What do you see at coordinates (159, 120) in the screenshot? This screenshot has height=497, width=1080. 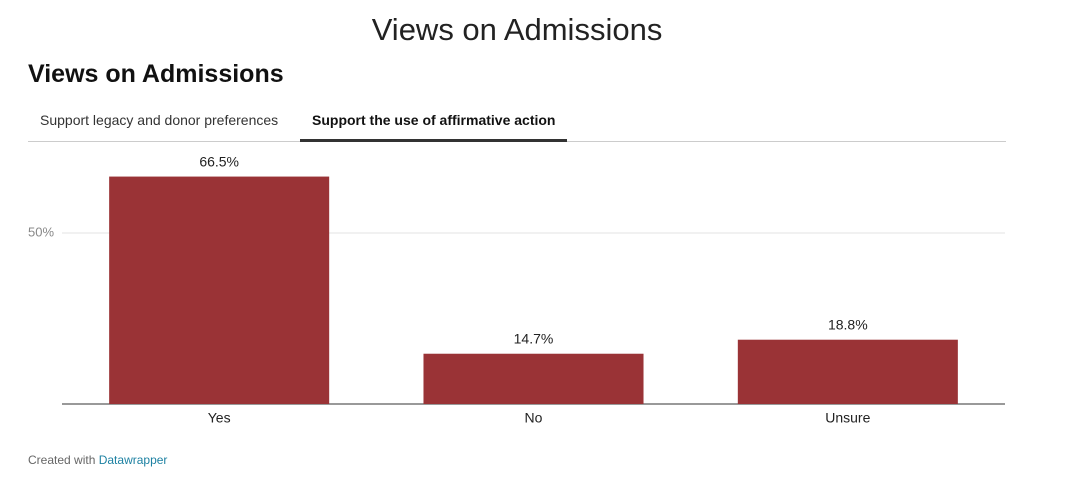 I see `tab: Support legacy and donor preferences` at bounding box center [159, 120].